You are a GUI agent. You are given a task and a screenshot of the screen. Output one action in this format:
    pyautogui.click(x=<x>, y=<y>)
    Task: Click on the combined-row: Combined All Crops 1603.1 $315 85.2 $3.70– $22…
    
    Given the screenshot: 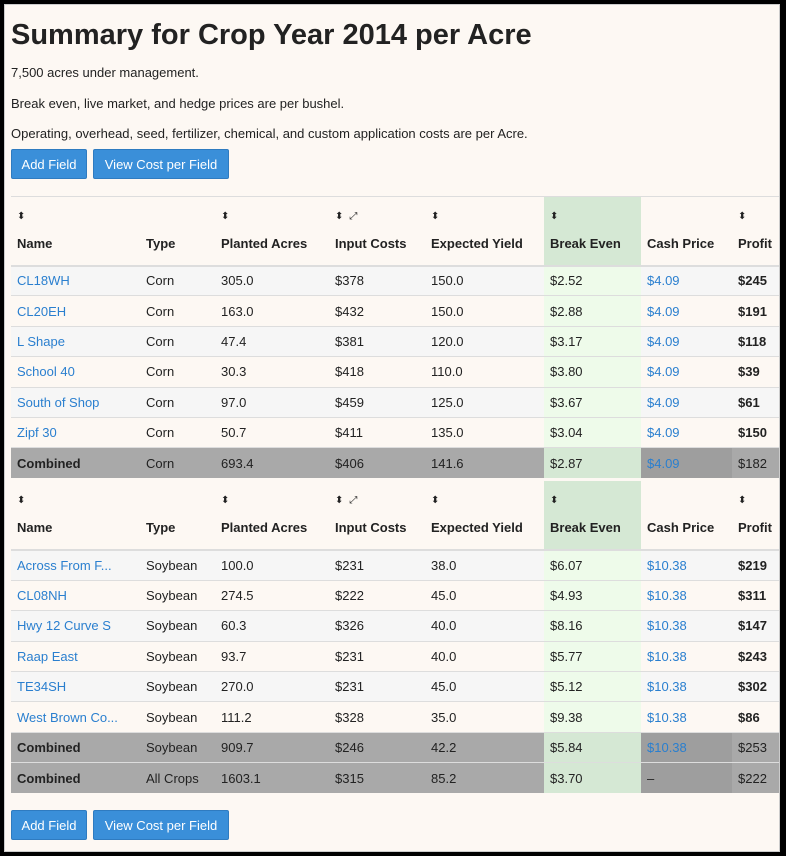 What is the action you would take?
    pyautogui.click(x=395, y=778)
    